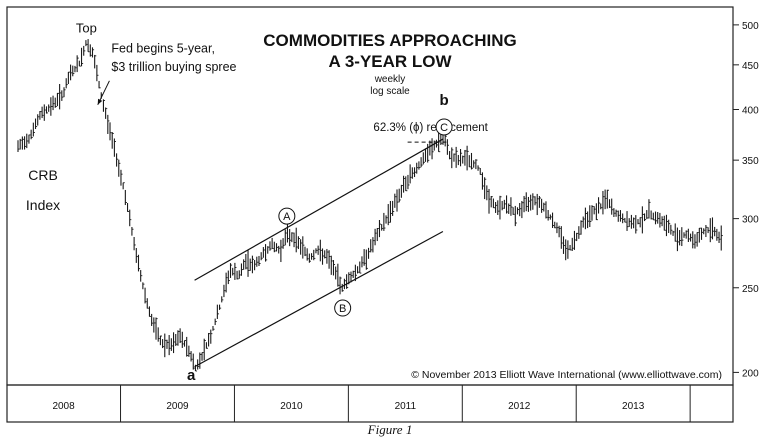 This screenshot has width=780, height=440. I want to click on crb-label-line1: CRB, so click(43, 175).